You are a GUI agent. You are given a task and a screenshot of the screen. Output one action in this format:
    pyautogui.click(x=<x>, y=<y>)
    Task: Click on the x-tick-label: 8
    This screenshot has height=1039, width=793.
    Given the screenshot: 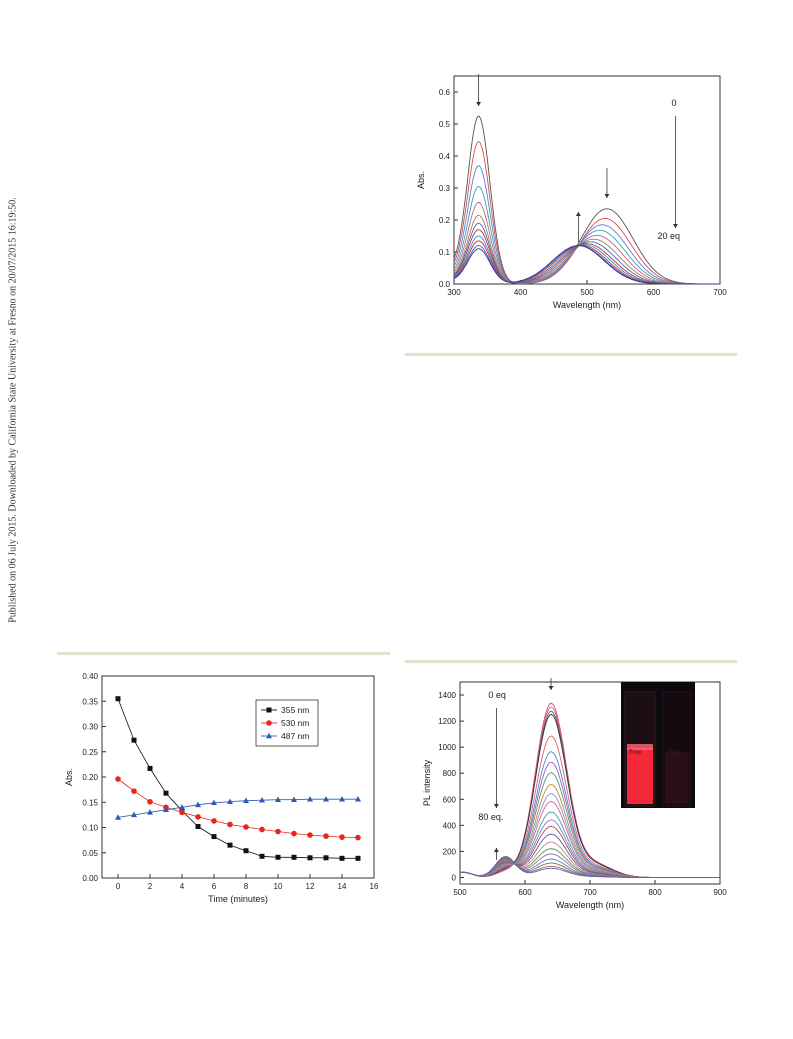 What is the action you would take?
    pyautogui.click(x=246, y=886)
    